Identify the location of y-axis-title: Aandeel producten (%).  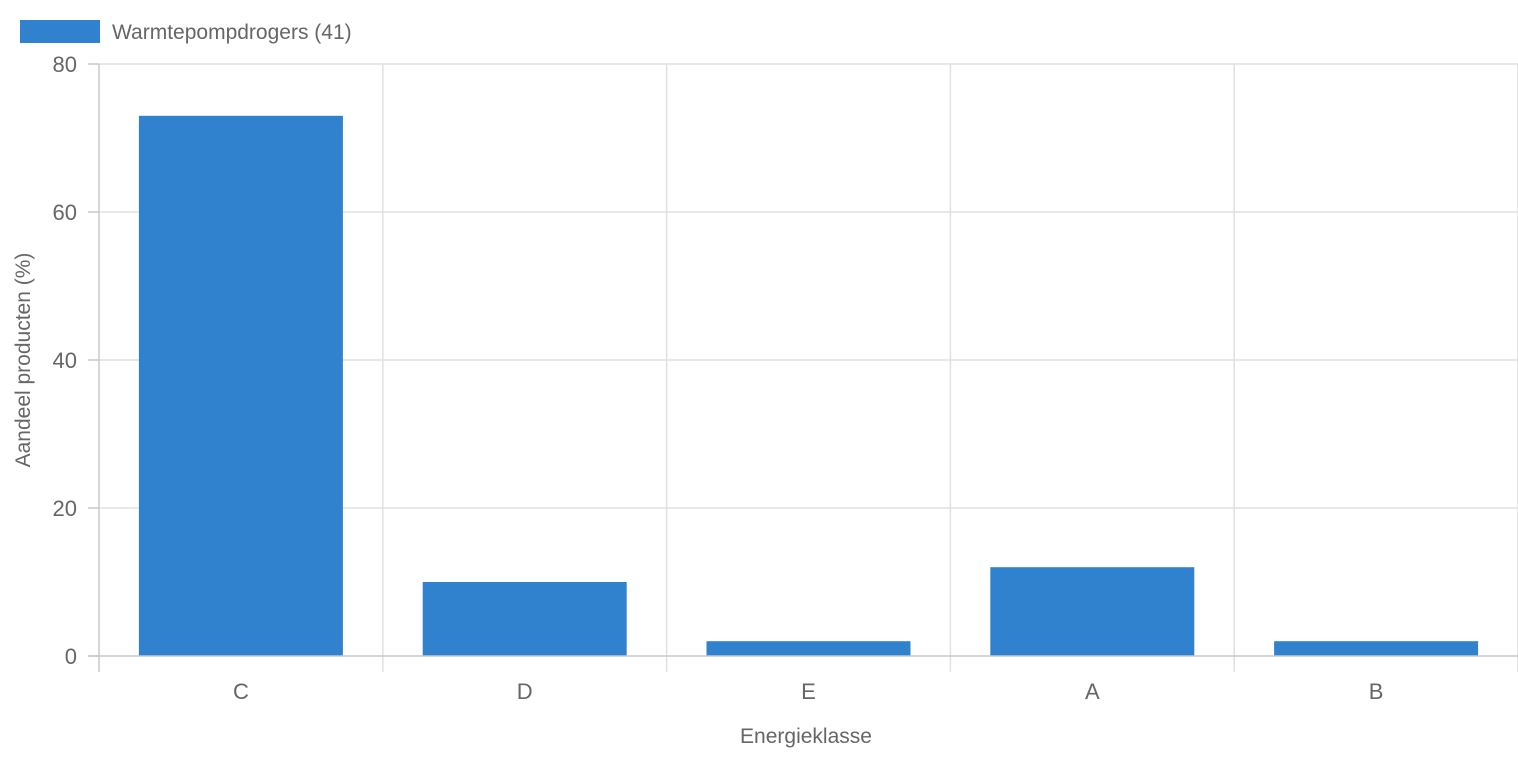
(23, 360).